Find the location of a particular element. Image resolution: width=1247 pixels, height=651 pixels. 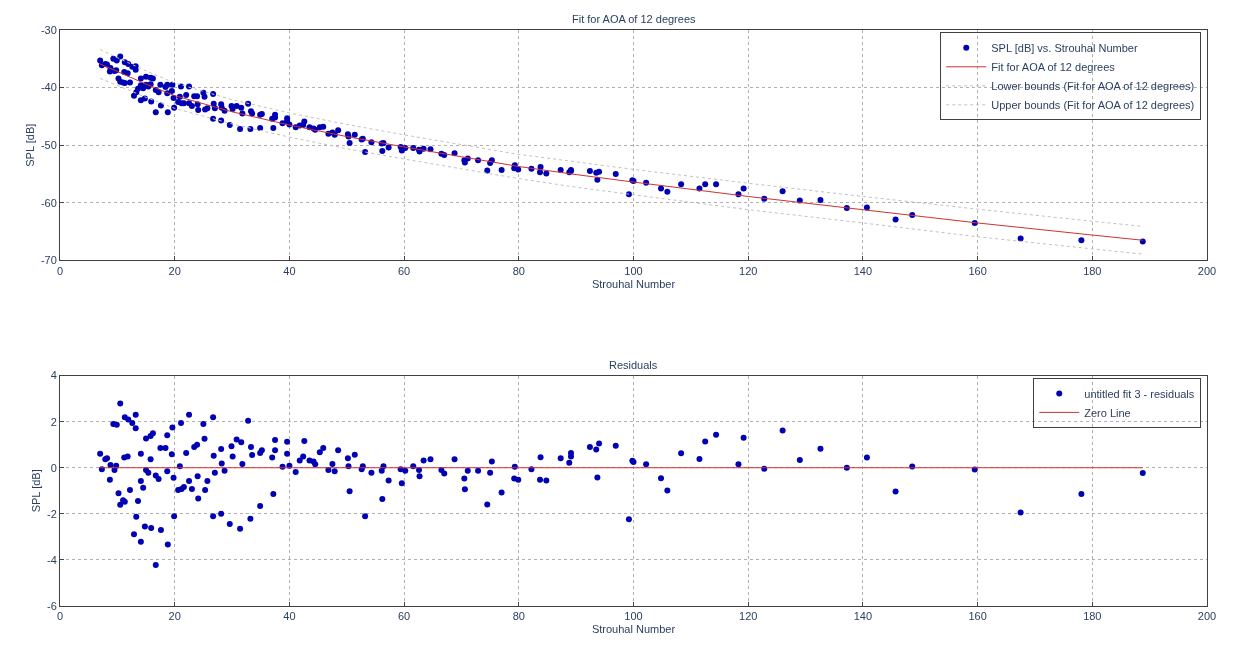

legend-label: Upper bounds (Fit for AOA of 12 degrees) is located at coordinates (1093, 105).